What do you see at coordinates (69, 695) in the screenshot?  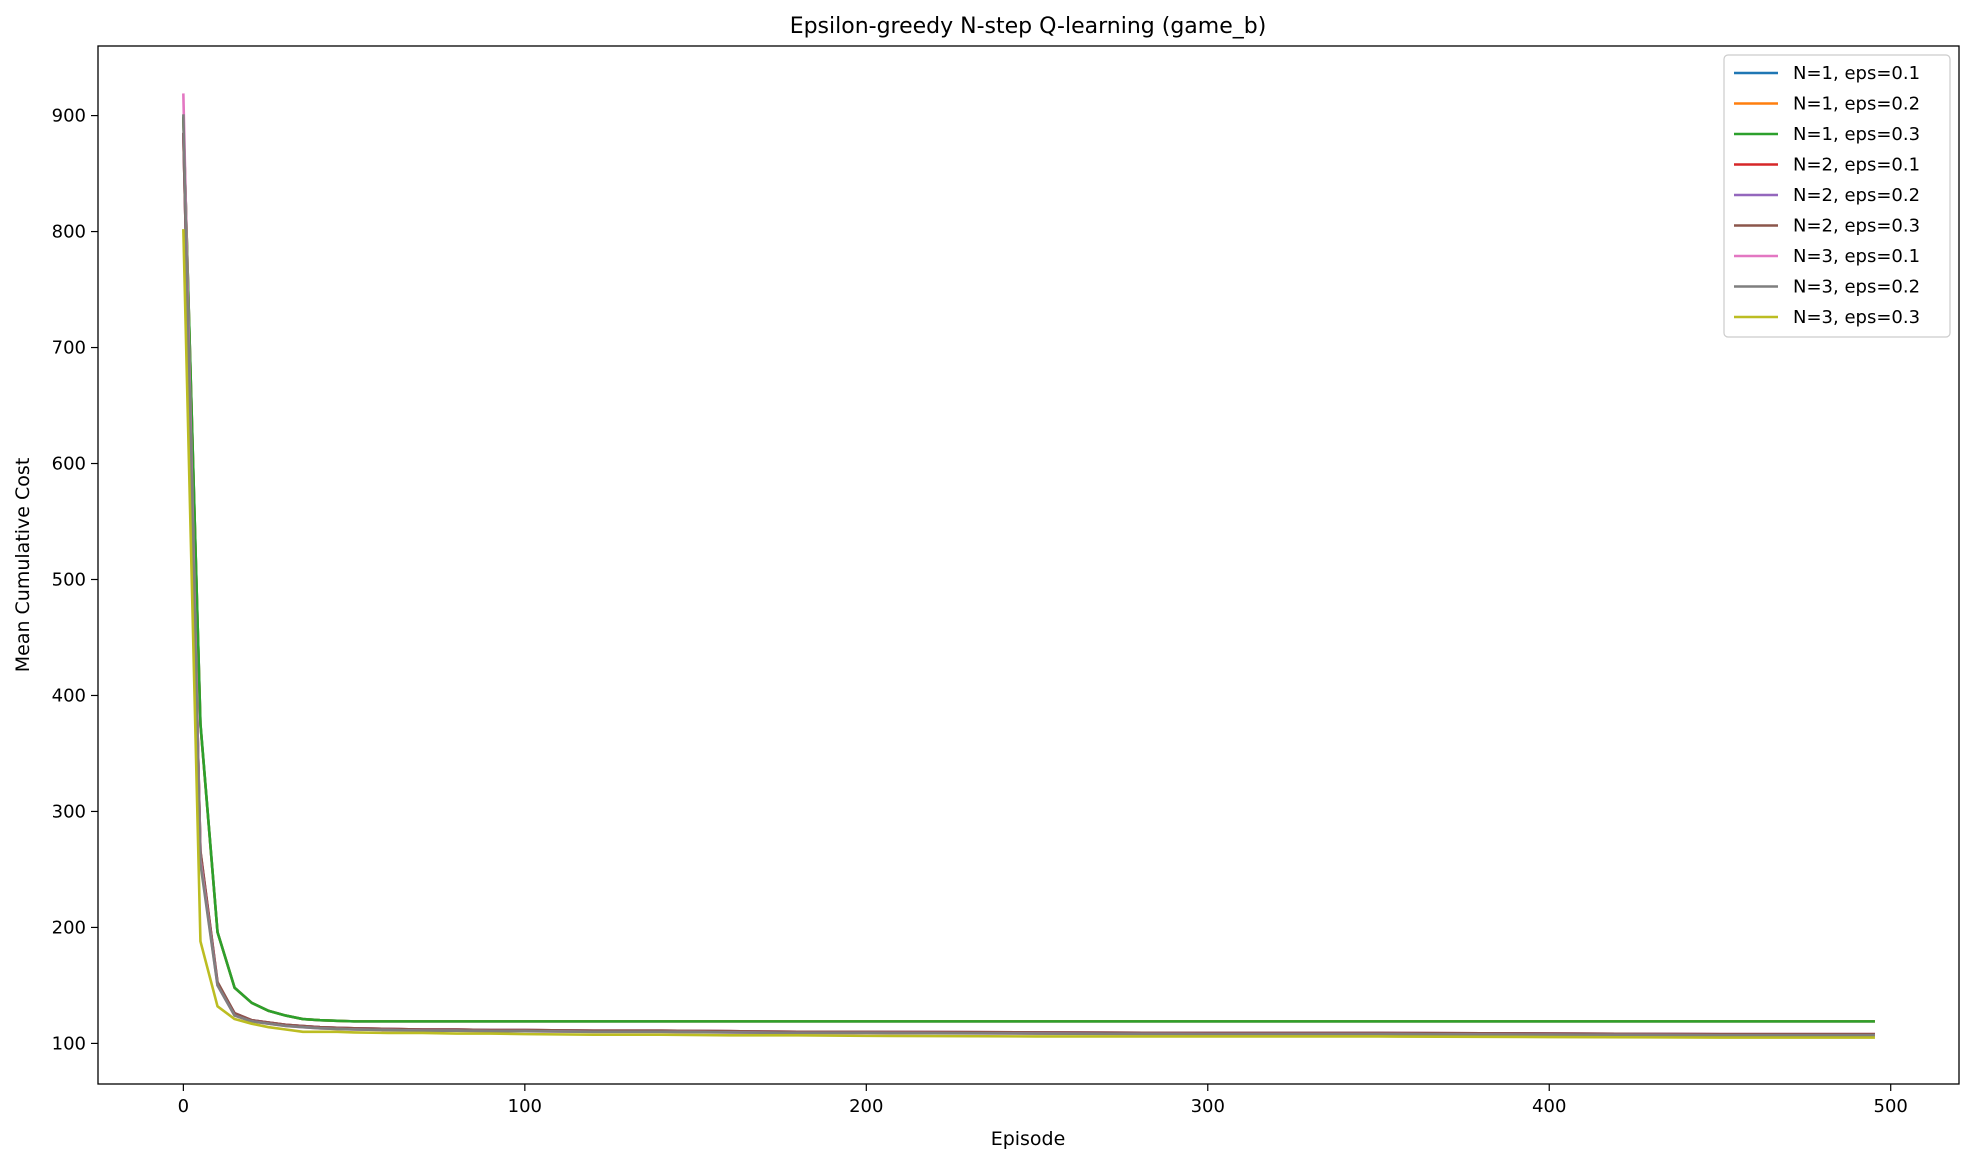 I see `y-tick-label: 400` at bounding box center [69, 695].